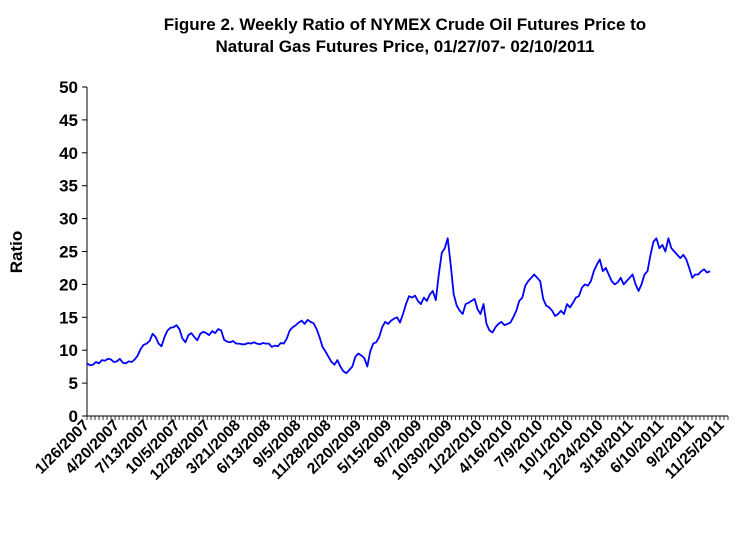 The width and height of the screenshot is (750, 545). I want to click on y-tick-label: 20, so click(68, 284).